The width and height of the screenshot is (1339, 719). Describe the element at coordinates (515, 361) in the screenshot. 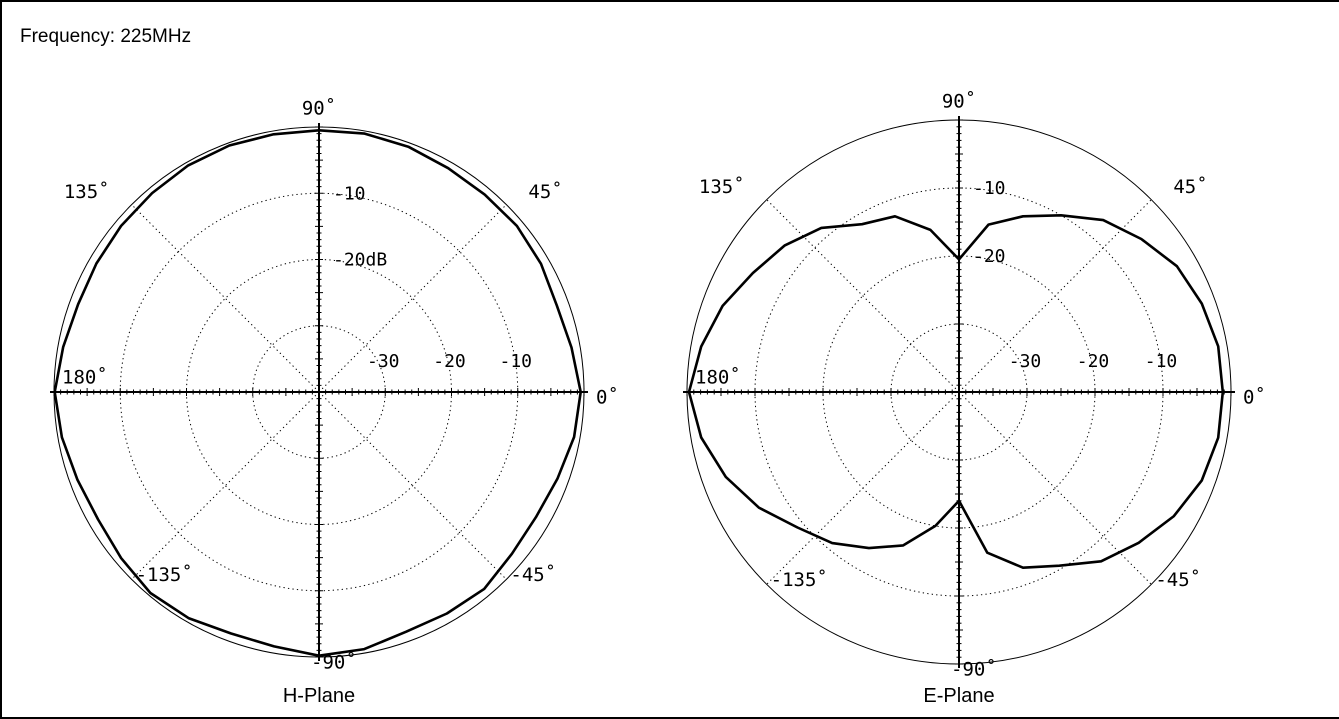

I see `h-plane-ring-label-horizontal: -10` at that location.